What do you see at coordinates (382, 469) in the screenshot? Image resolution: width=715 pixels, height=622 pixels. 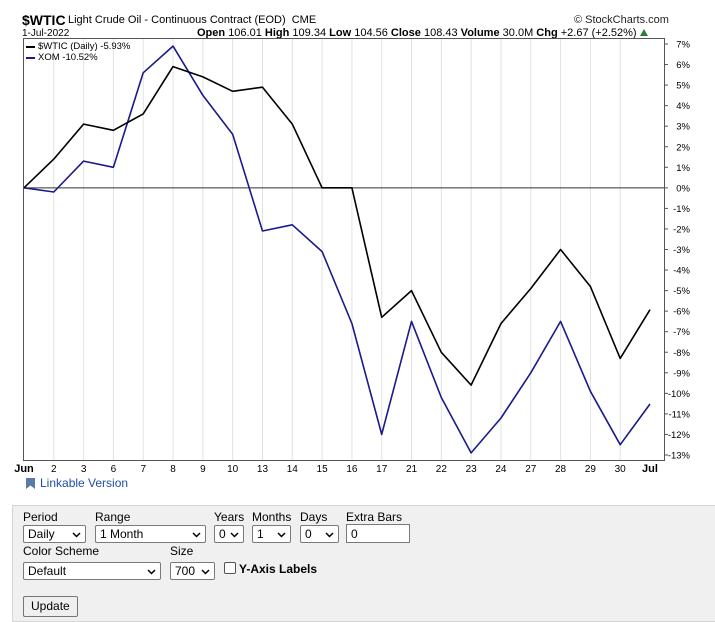 I see `x-tick-label: 17` at bounding box center [382, 469].